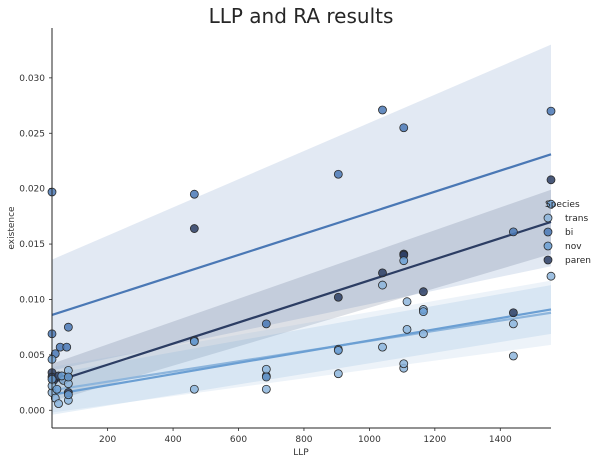 The image size is (599, 464). I want to click on legend-marker-paren, so click(548, 260).